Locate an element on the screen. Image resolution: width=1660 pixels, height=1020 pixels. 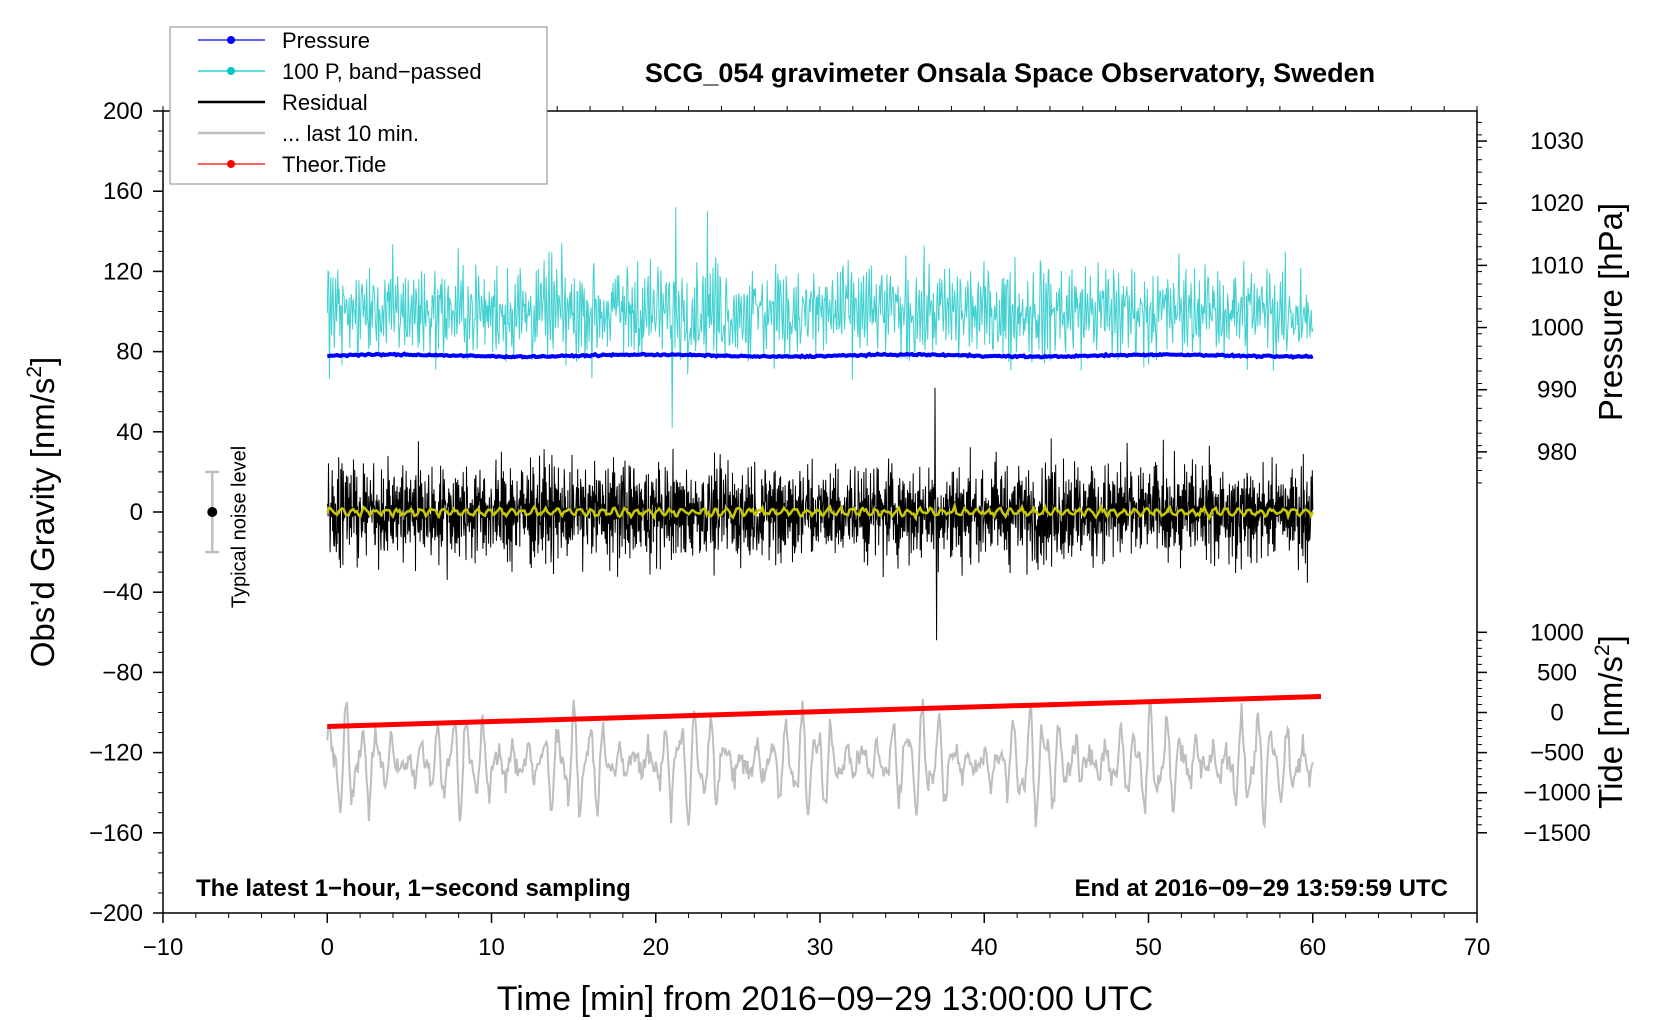
pressure-tick-label: 1000 is located at coordinates (1556, 328).